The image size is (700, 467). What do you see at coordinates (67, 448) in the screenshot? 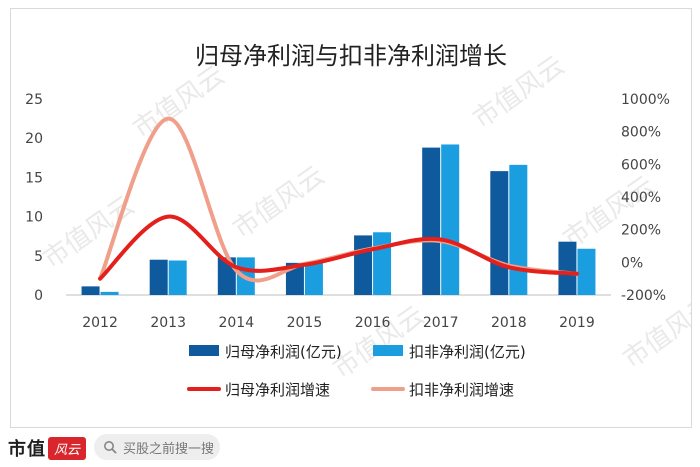
I see `brand-badge: 风云` at bounding box center [67, 448].